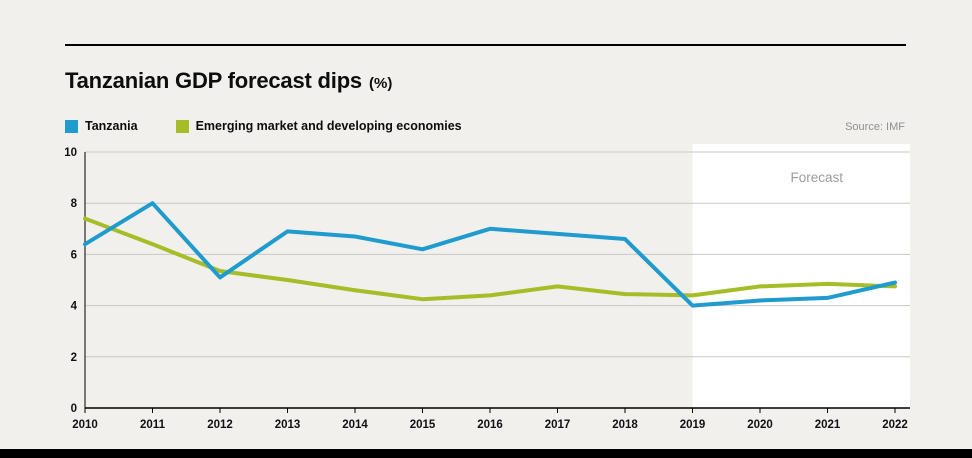  Describe the element at coordinates (693, 425) in the screenshot. I see `x-tick-label: 2019` at that location.